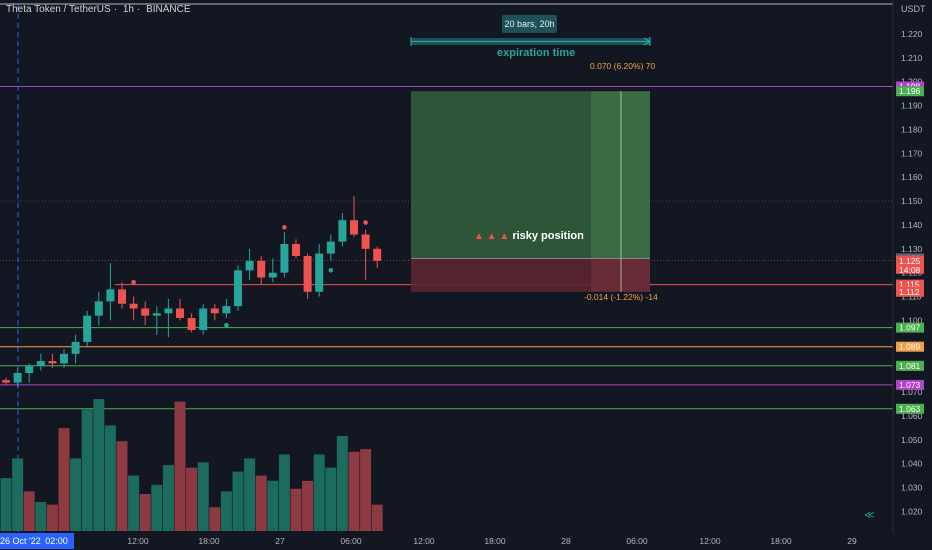  I want to click on profit-zone, so click(530, 175).